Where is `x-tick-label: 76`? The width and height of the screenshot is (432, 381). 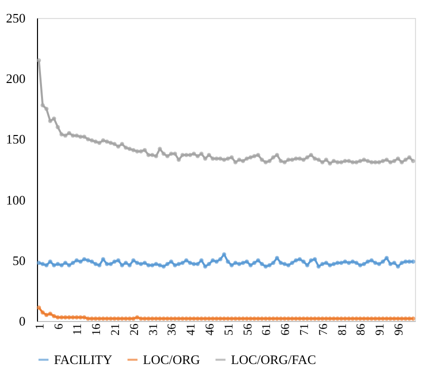 x-tick-label: 76 is located at coordinates (323, 330).